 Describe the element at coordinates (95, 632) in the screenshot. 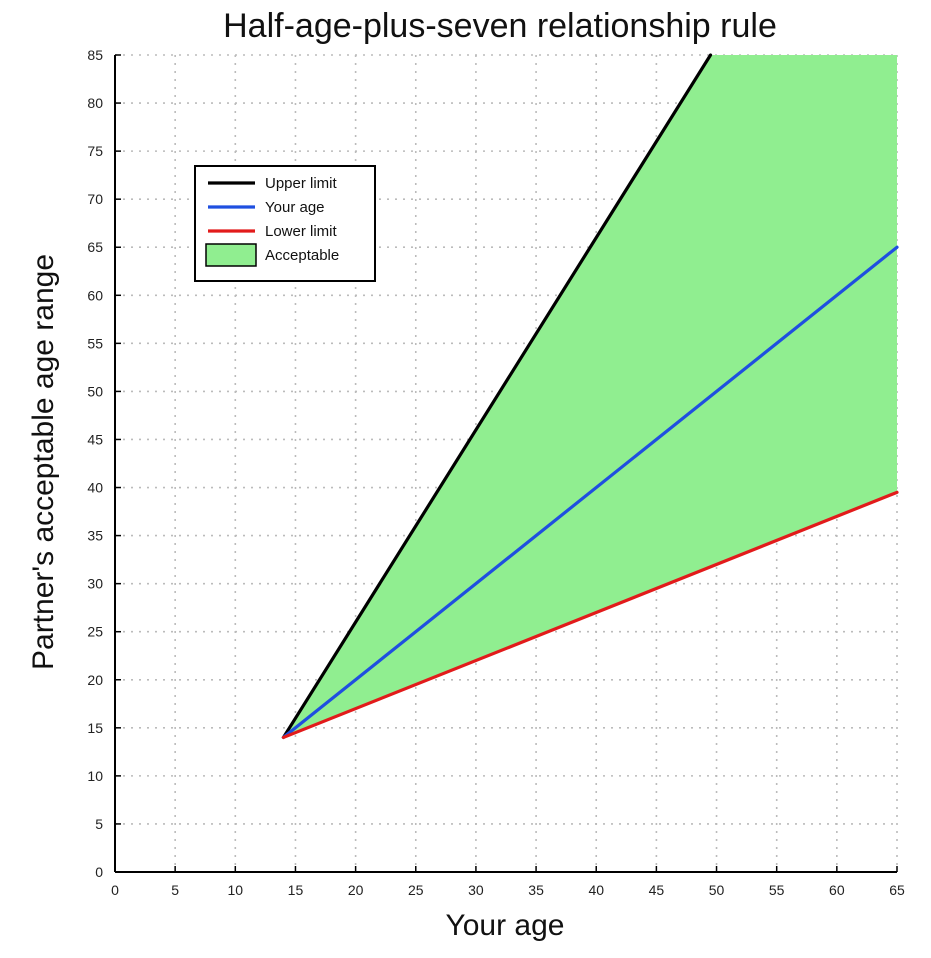

I see `y-tick-label: 25` at that location.